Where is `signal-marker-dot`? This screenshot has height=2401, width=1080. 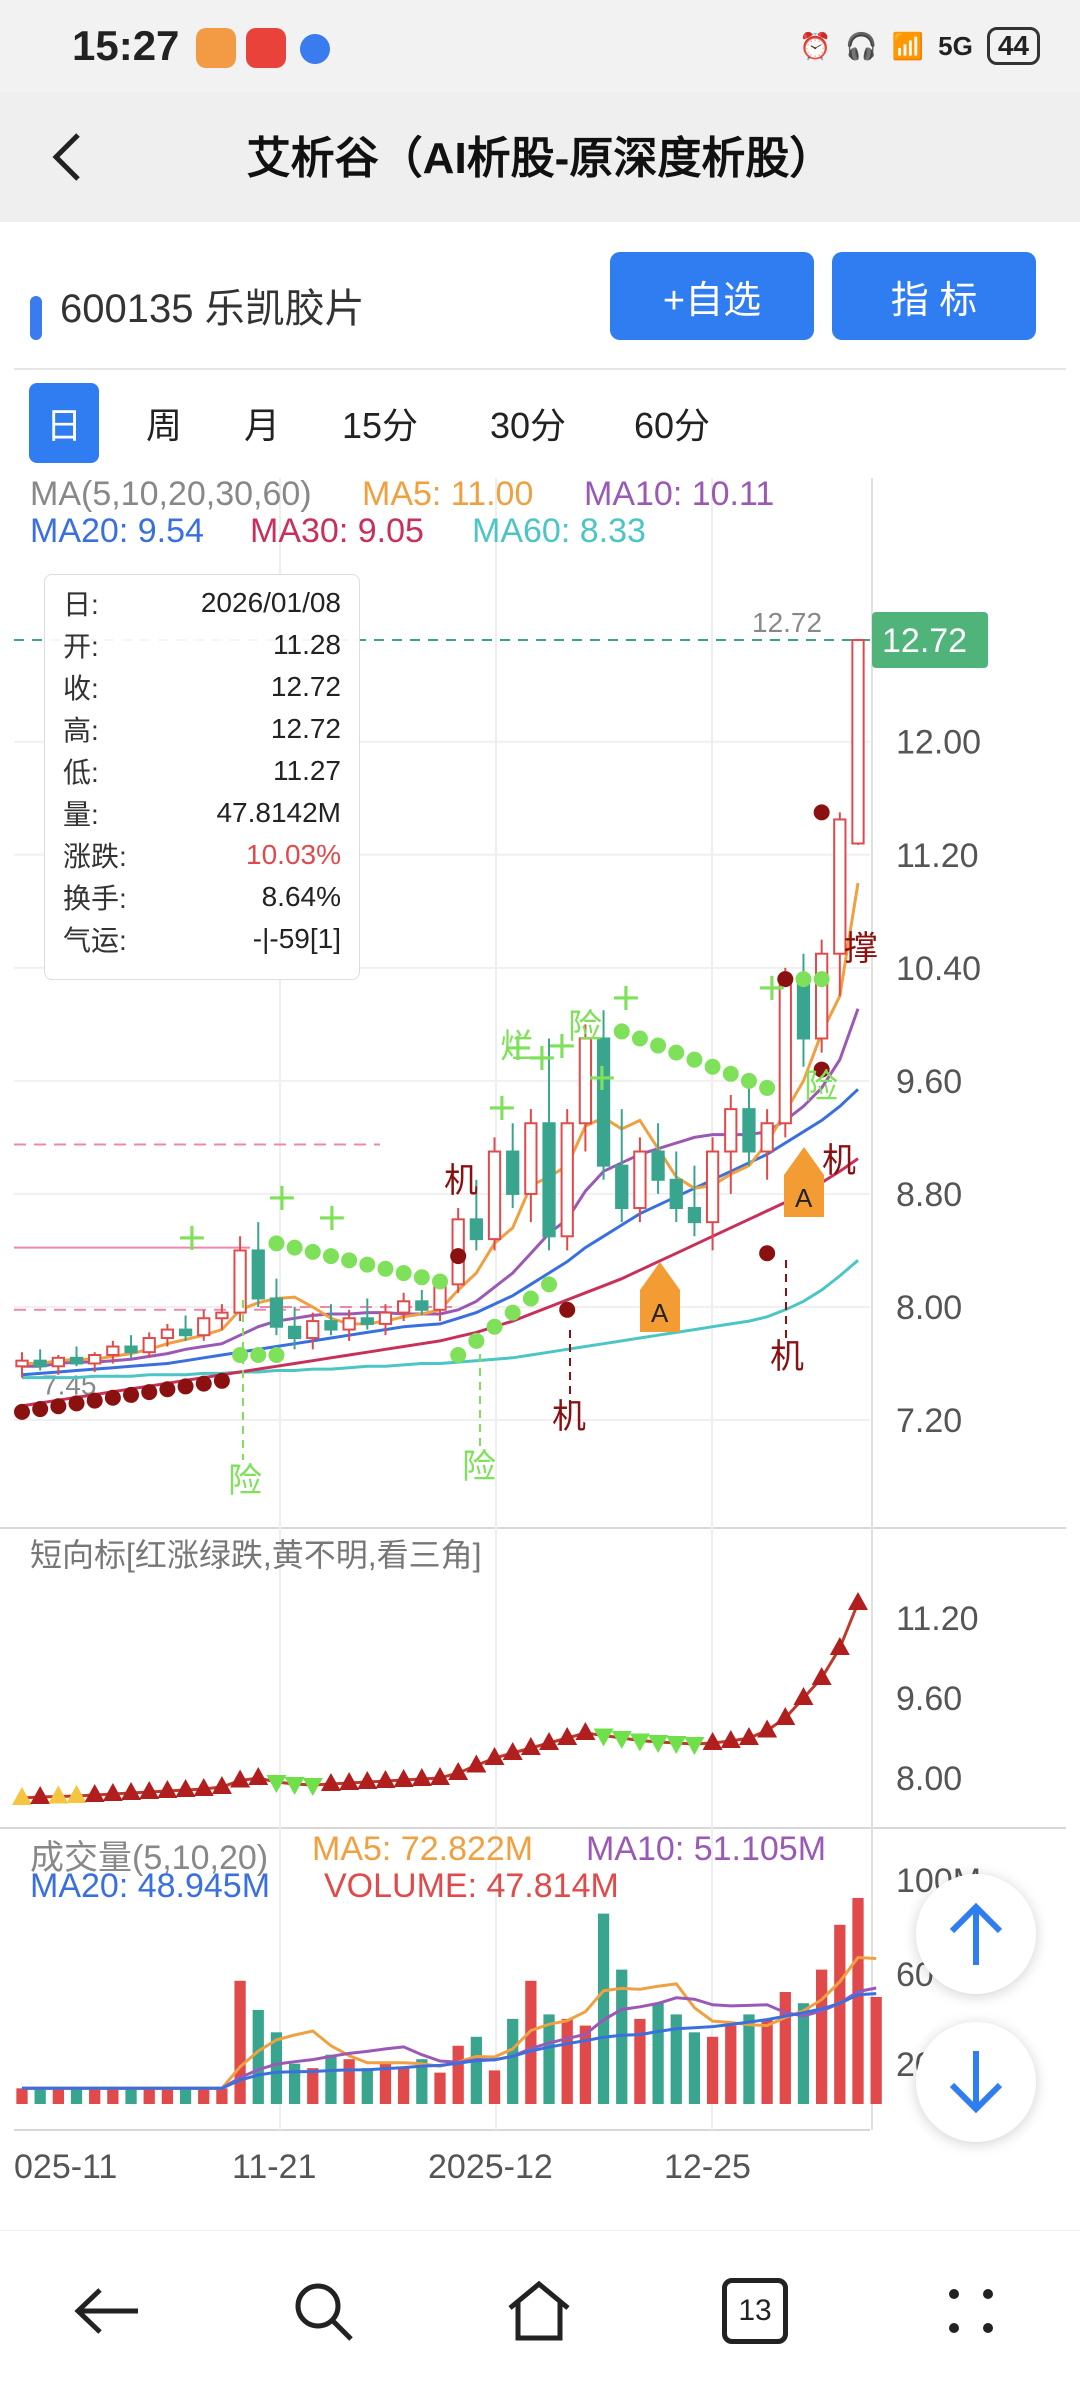 signal-marker-dot is located at coordinates (567, 1309).